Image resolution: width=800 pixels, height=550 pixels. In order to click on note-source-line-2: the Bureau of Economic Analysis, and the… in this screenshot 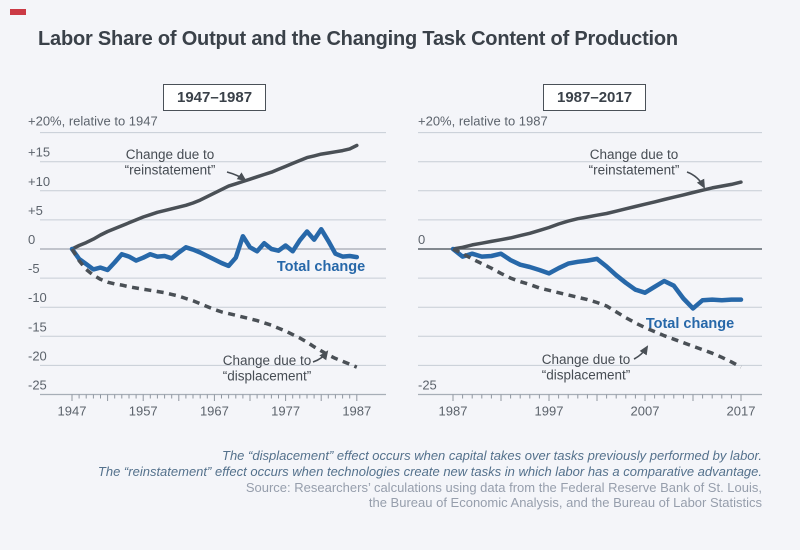, I will do `click(565, 503)`.